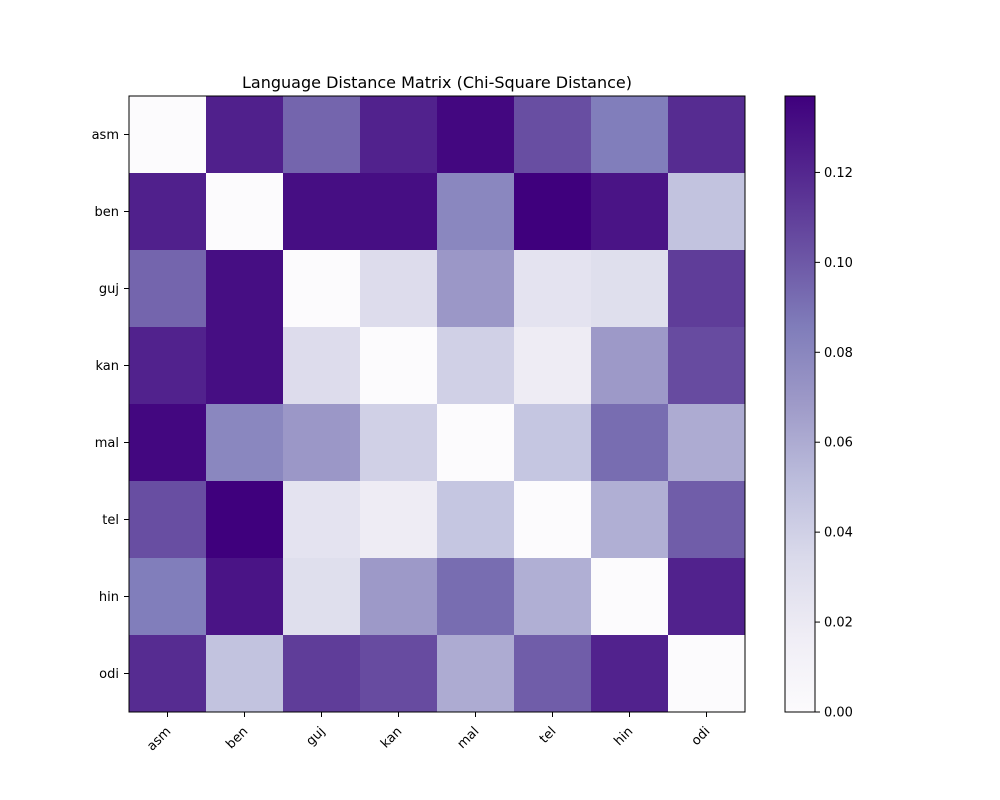 This screenshot has height=800, width=1000. Describe the element at coordinates (159, 739) in the screenshot. I see `x-tick-label-asm: asm` at that location.